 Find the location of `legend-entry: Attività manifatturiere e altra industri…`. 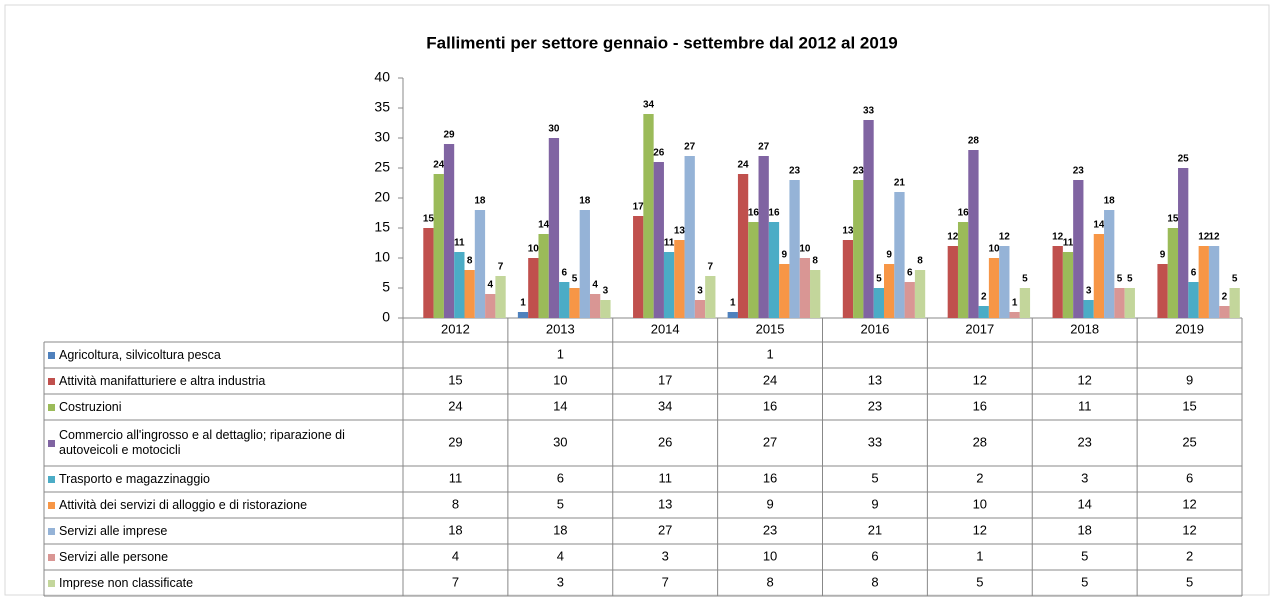

legend-entry: Attività manifatturiere e altra industri… is located at coordinates (223, 381).